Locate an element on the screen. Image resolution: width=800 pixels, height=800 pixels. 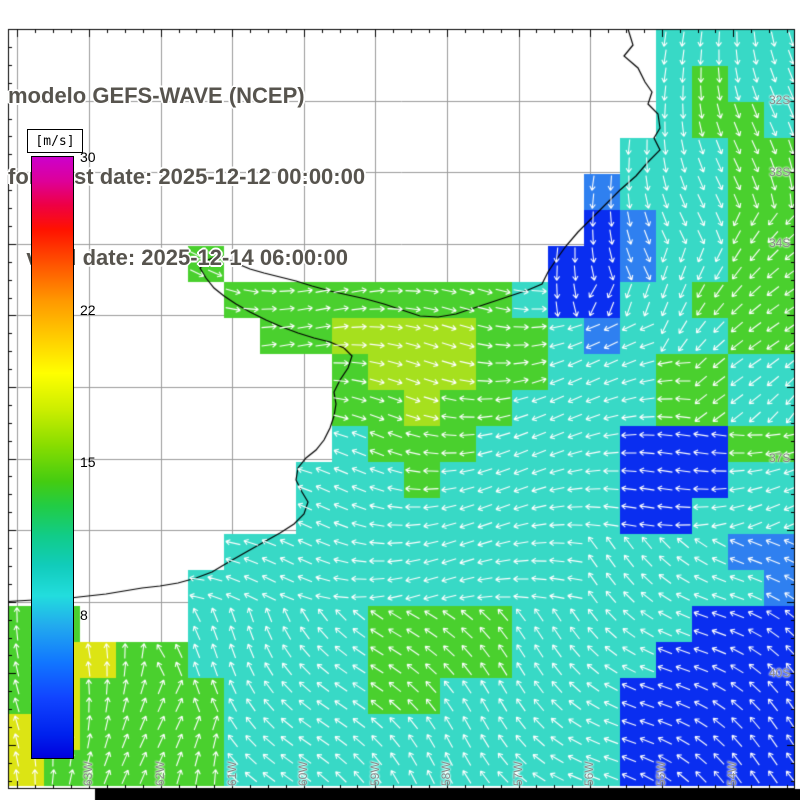
lon-tick-label: 62W is located at coordinates (160, 773).